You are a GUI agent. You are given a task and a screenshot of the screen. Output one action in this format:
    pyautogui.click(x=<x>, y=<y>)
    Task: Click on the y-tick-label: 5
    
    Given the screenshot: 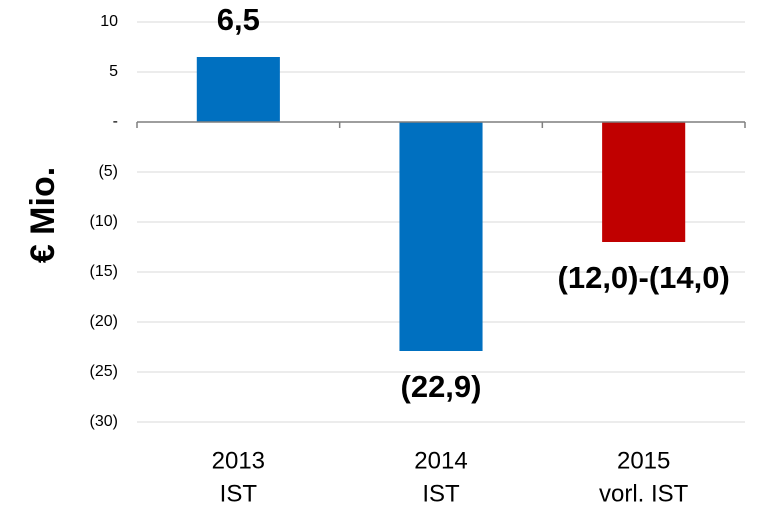 What is the action you would take?
    pyautogui.click(x=113, y=71)
    